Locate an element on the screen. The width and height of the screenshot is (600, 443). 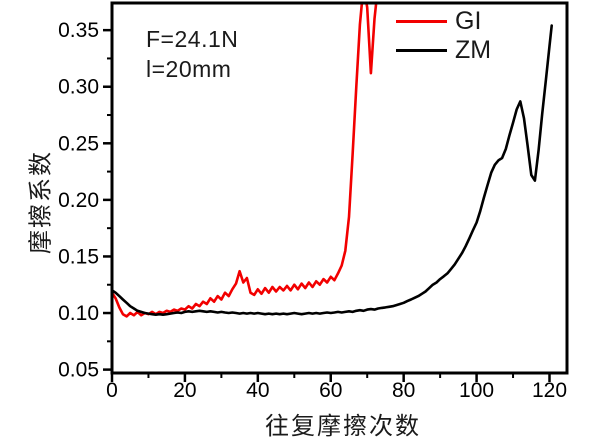
legend-label-zm: ZM is located at coordinates (473, 50).